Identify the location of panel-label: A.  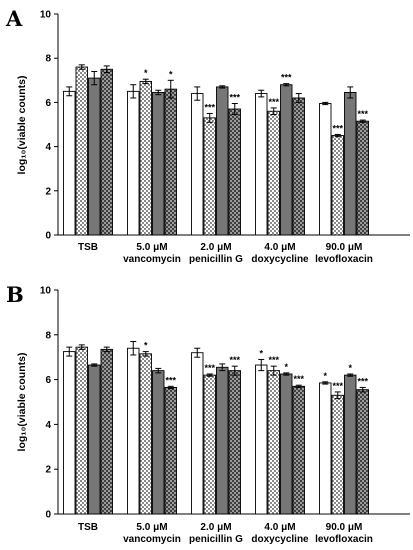
(14, 18).